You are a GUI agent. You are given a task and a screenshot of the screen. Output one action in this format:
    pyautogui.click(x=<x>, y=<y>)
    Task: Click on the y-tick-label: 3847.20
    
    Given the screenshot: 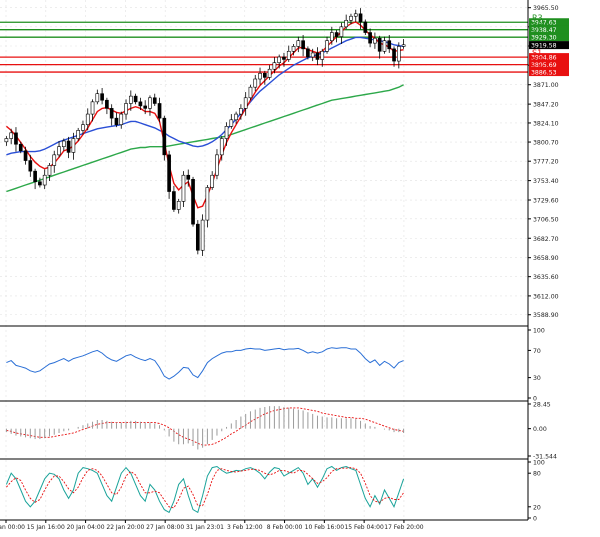 What is the action you would take?
    pyautogui.click(x=546, y=105)
    